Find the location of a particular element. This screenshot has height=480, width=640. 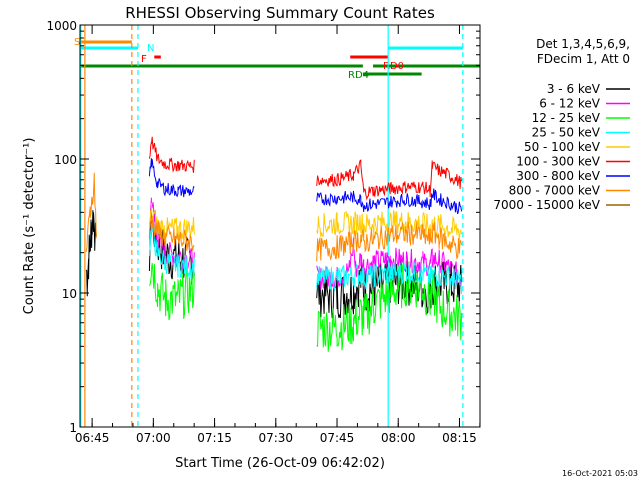

x-tick-label: 08:00 is located at coordinates (398, 438).